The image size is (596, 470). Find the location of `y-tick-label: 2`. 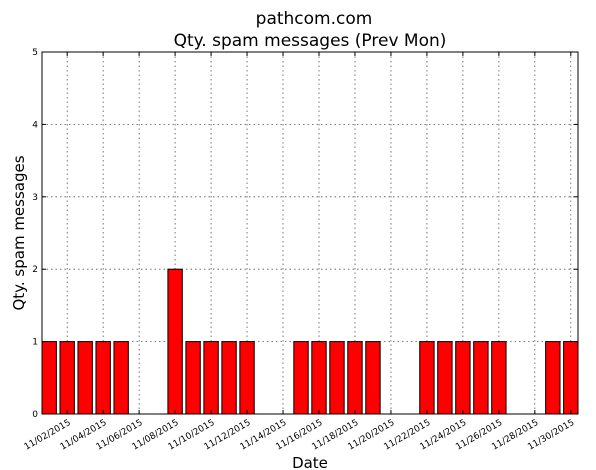

y-tick-label: 2 is located at coordinates (35, 270).